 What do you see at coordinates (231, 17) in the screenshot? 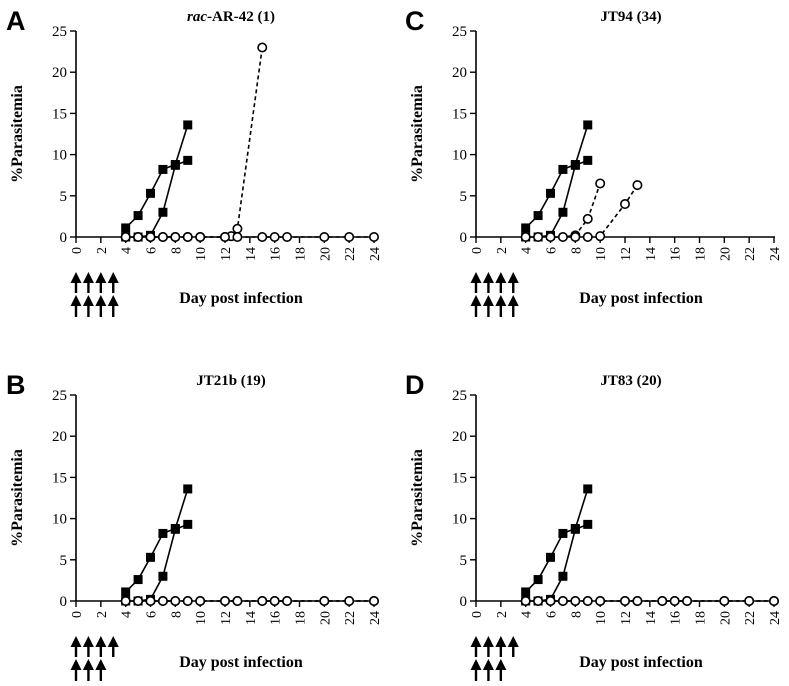
I see `chart-title: rac-AR-42 (1)` at bounding box center [231, 17].